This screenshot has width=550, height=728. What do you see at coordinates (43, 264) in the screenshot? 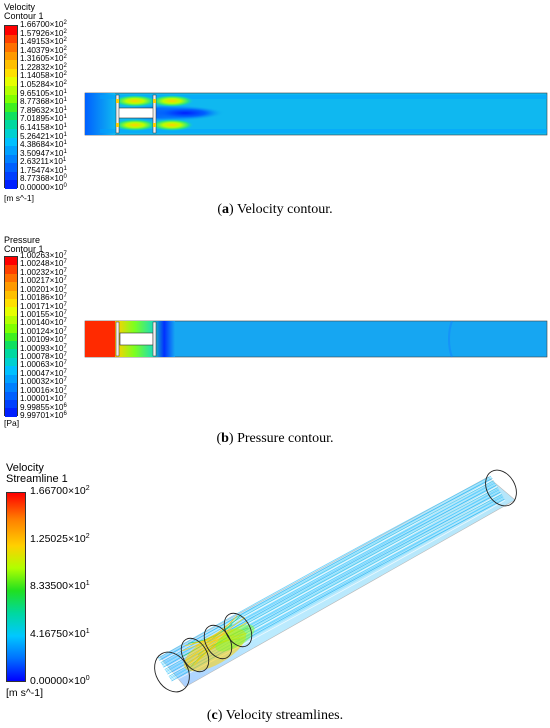
I see `tick-label: 1.00248×107` at bounding box center [43, 264].